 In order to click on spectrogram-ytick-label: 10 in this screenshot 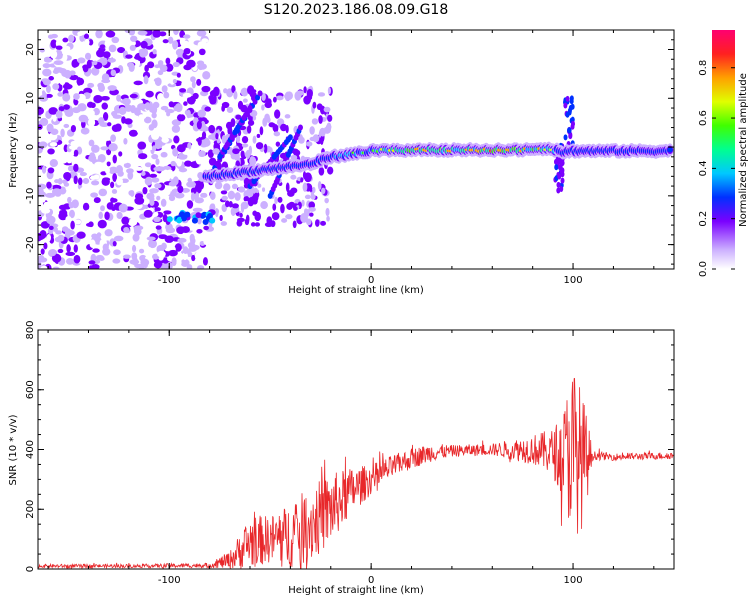, I will do `click(30, 98)`.